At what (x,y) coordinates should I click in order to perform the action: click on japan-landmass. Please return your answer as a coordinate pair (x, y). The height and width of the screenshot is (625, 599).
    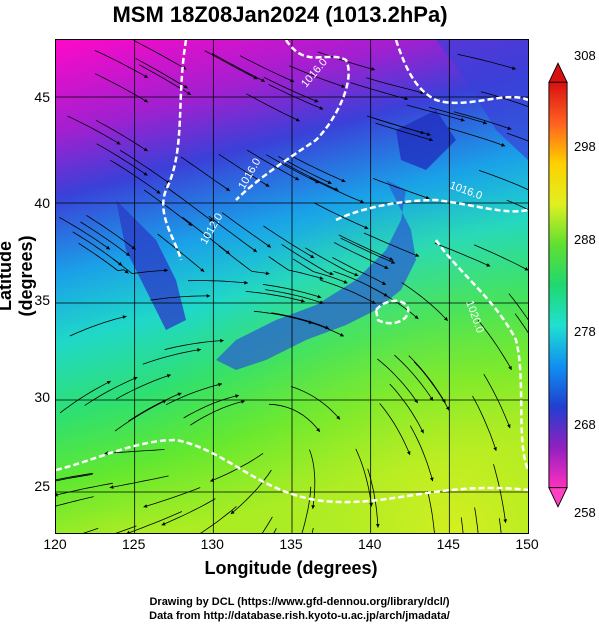
    Looking at the image, I should click on (316, 275).